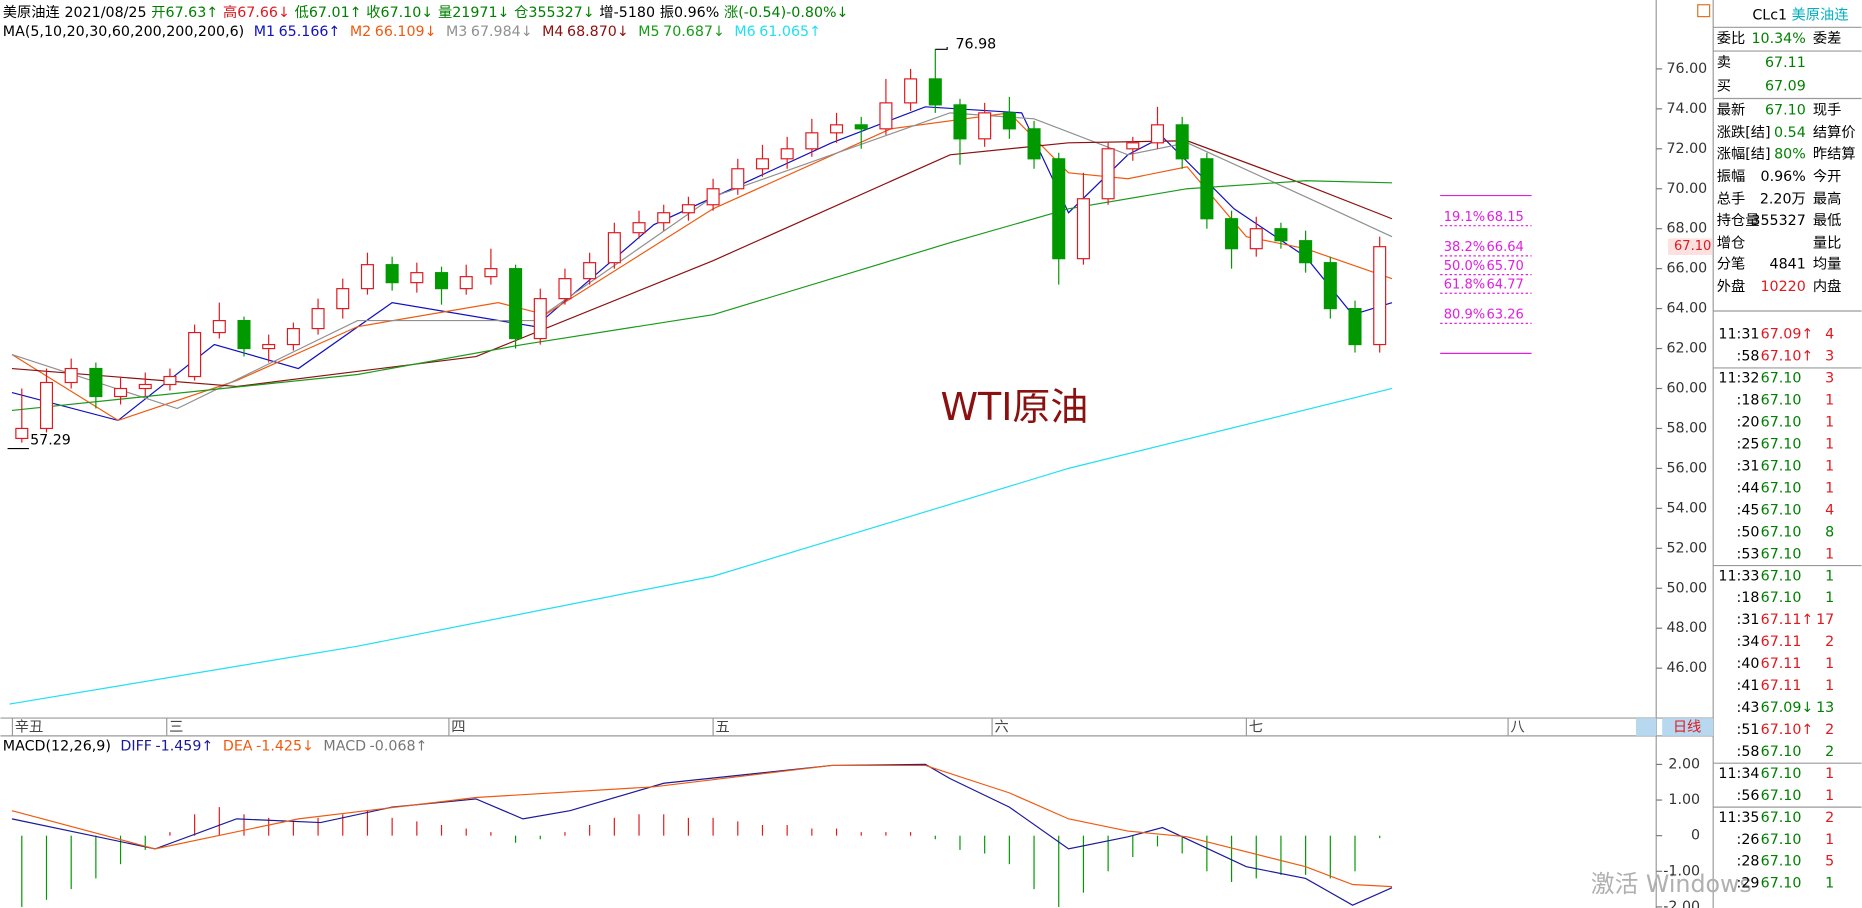 This screenshot has height=908, width=1862. I want to click on y-tick-label: 56.00, so click(1686, 468).